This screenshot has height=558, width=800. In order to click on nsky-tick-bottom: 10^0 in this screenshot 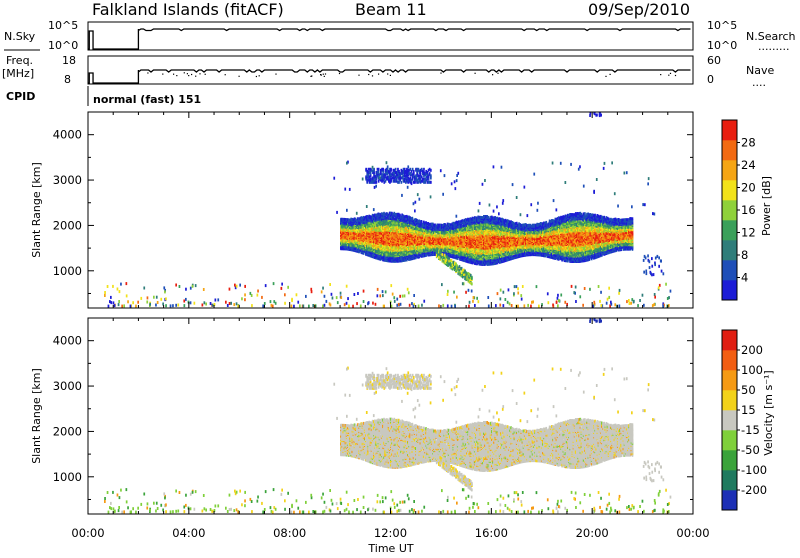, I will do `click(63, 45)`.